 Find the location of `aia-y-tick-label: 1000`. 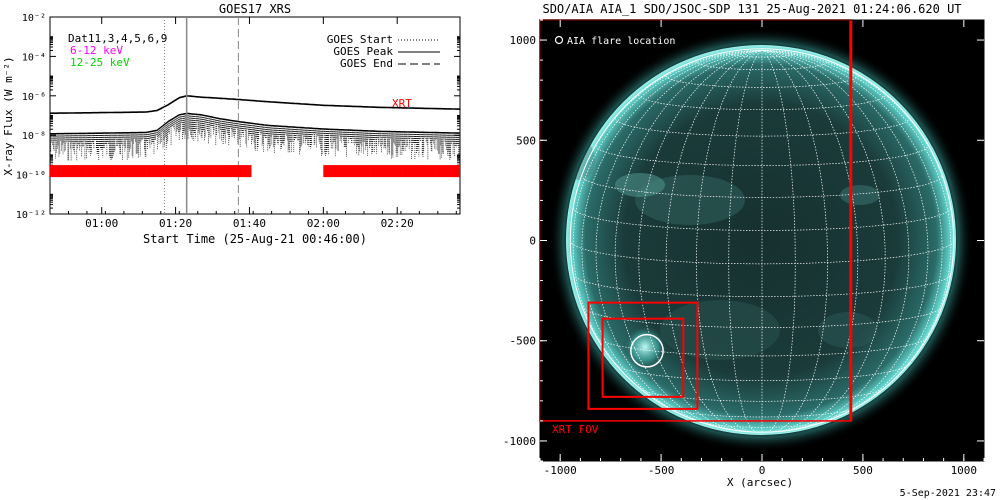

aia-y-tick-label: 1000 is located at coordinates (523, 40).